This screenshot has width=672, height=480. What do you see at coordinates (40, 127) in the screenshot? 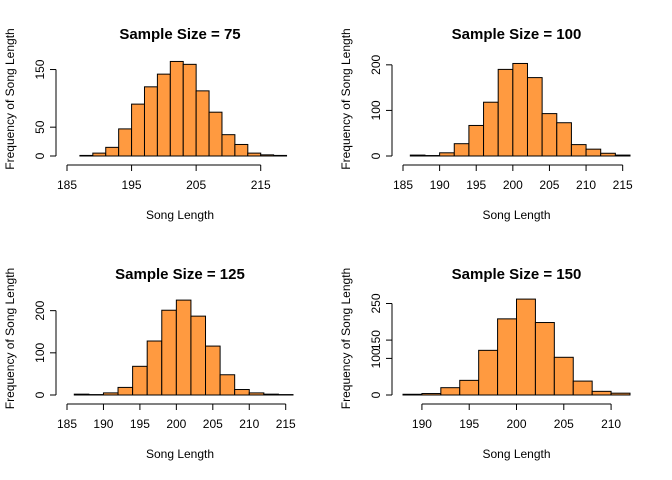
I see `y-tick-label: 50` at bounding box center [40, 127].